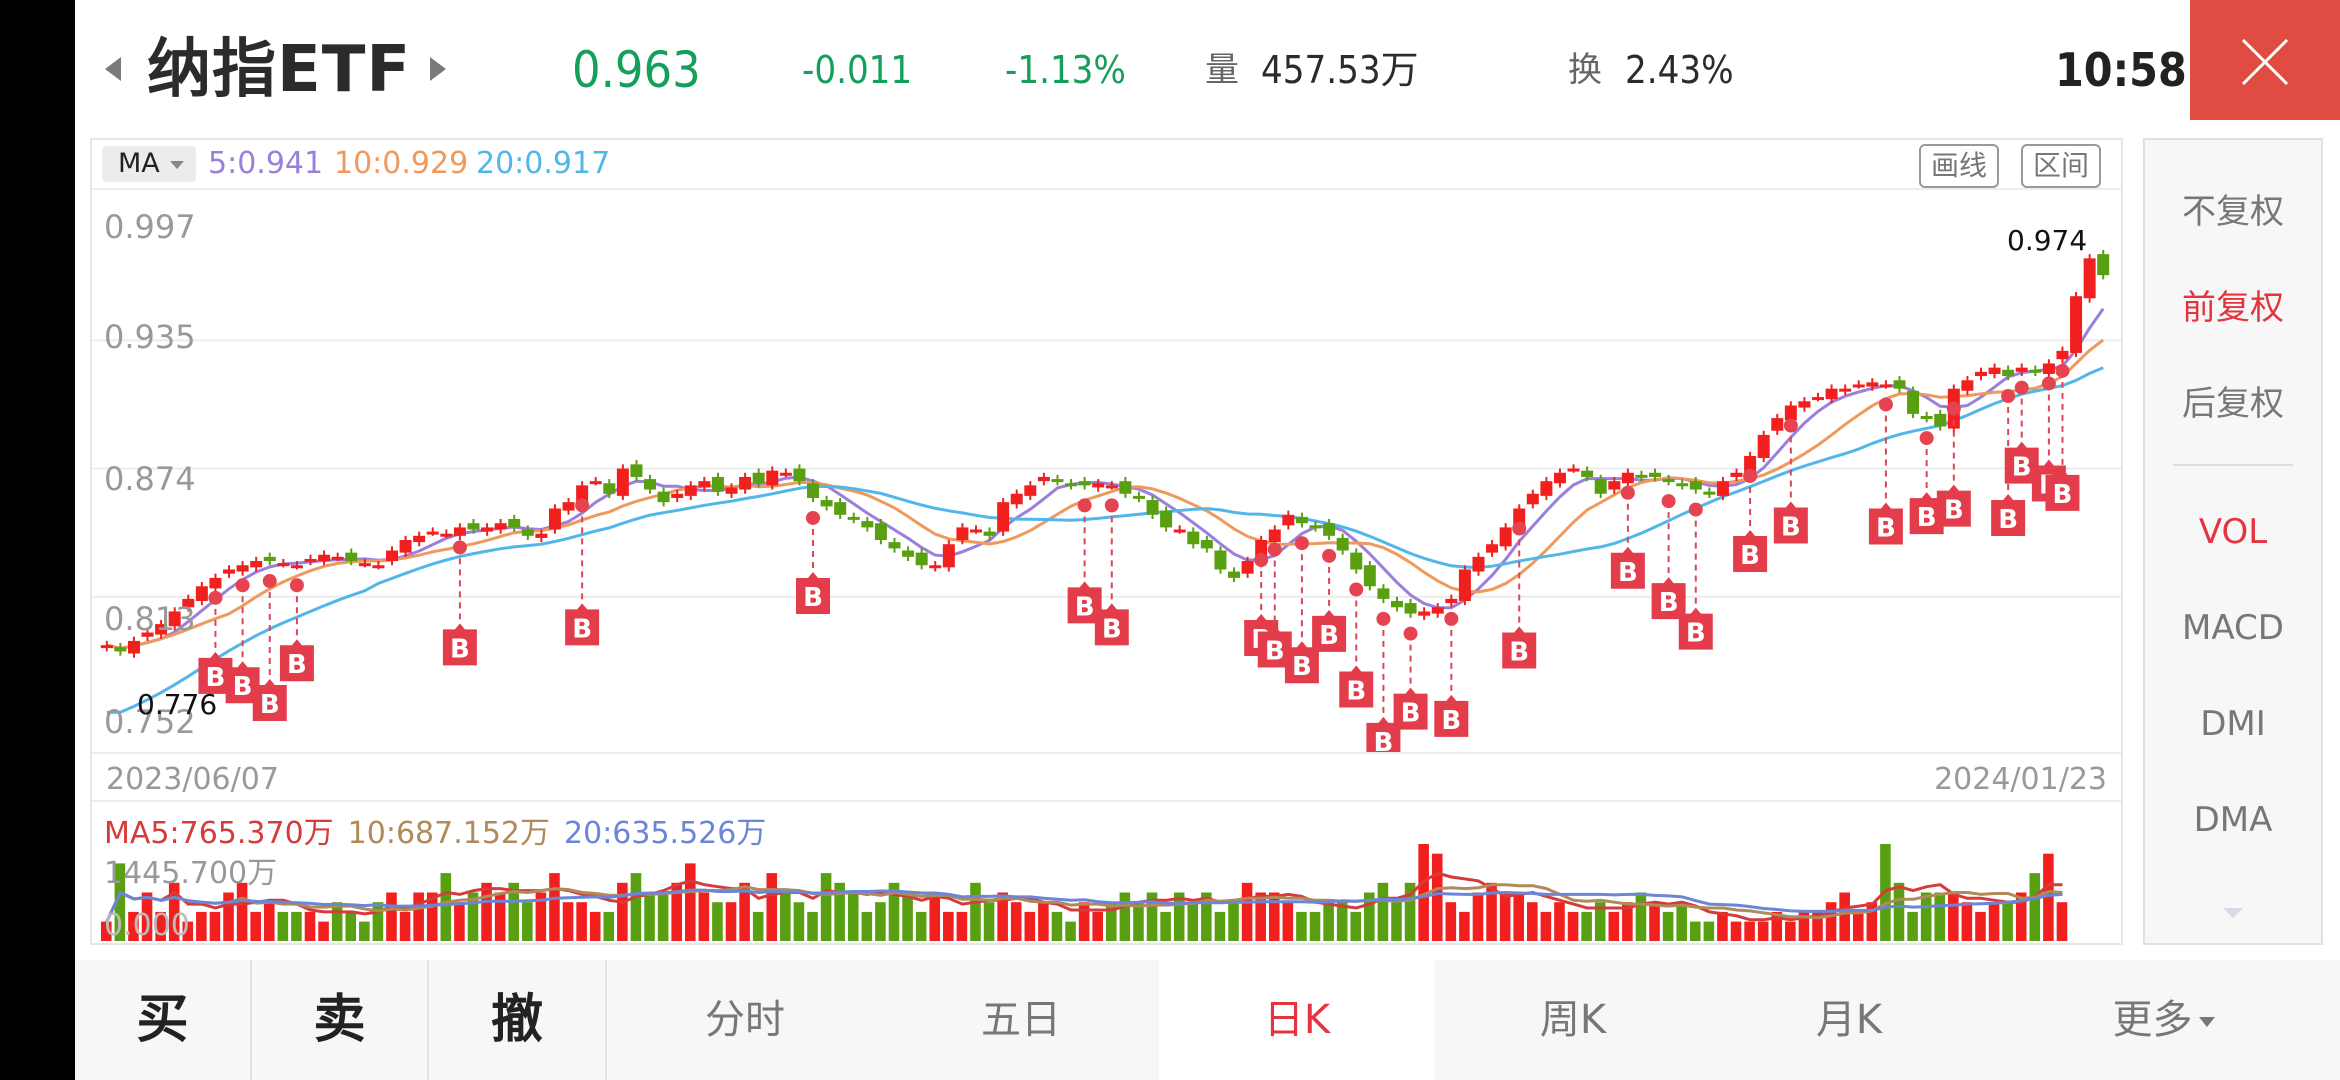 Image resolution: width=2340 pixels, height=1080 pixels. What do you see at coordinates (636, 70) in the screenshot?
I see `last-price: 0.963` at bounding box center [636, 70].